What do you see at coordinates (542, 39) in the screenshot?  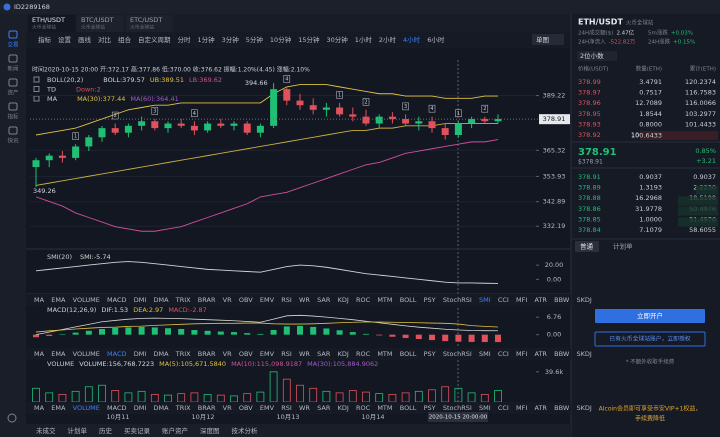 I see `layout-button-label: 单图` at bounding box center [542, 39].